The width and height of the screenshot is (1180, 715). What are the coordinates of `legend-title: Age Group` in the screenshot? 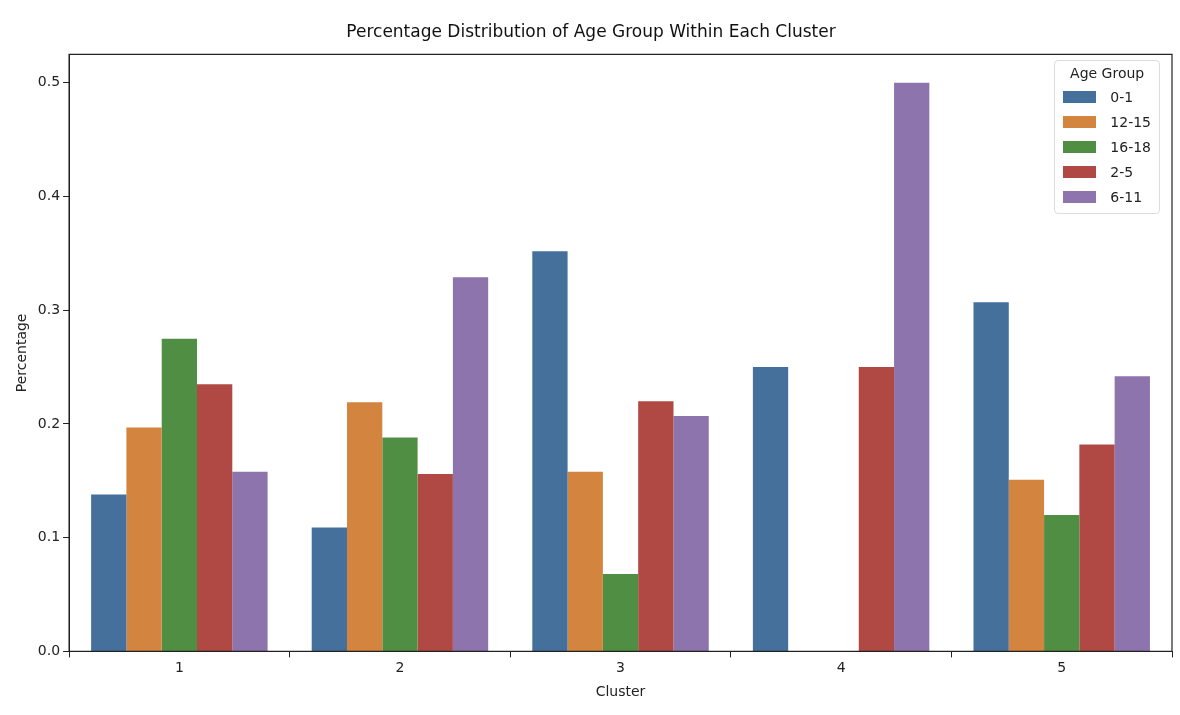 It's located at (1107, 73).